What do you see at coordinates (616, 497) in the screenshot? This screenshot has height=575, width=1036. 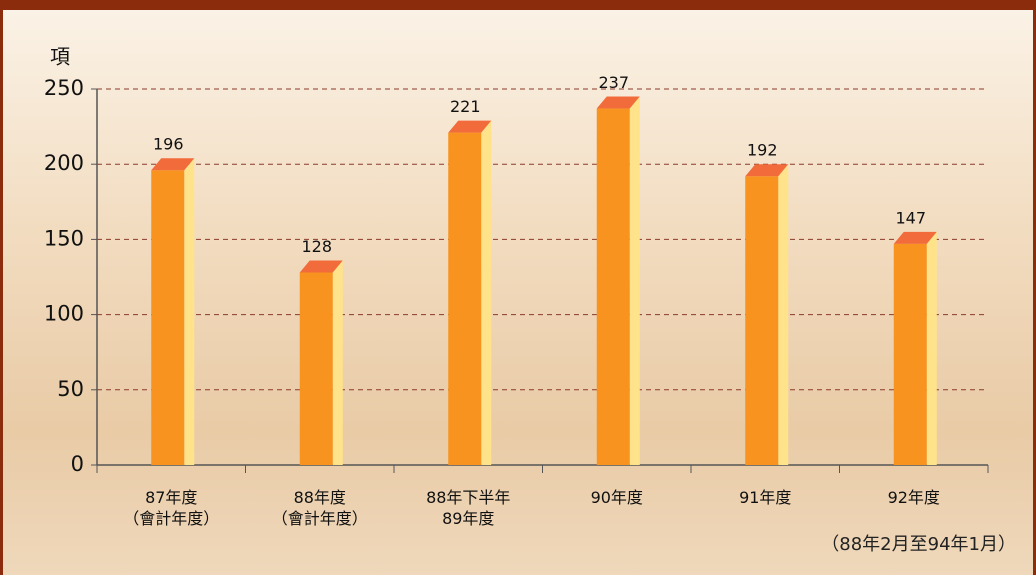 I see `x-tick-label: 90年度` at bounding box center [616, 497].